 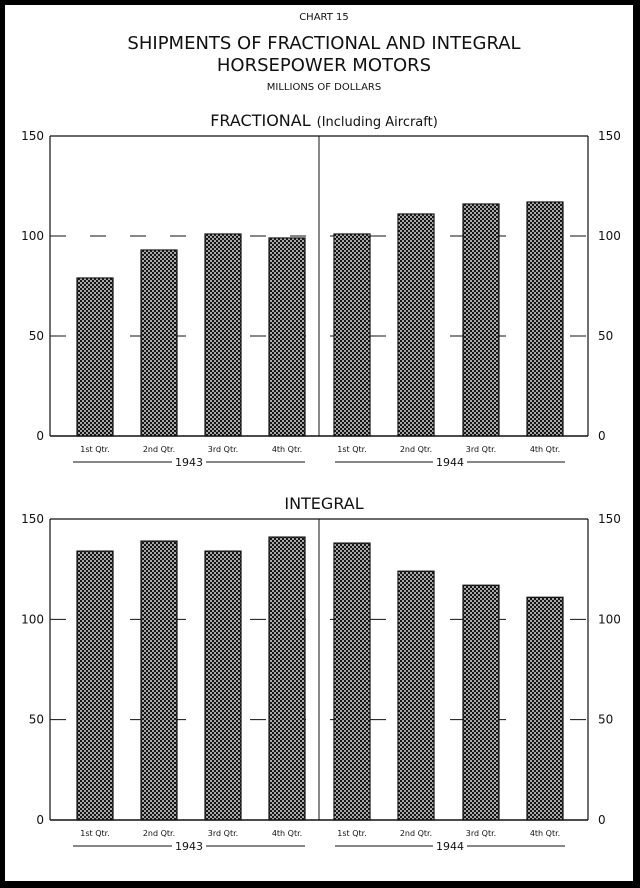 What do you see at coordinates (260, 120) in the screenshot?
I see `panel-title-text: FRACTIONAL` at bounding box center [260, 120].